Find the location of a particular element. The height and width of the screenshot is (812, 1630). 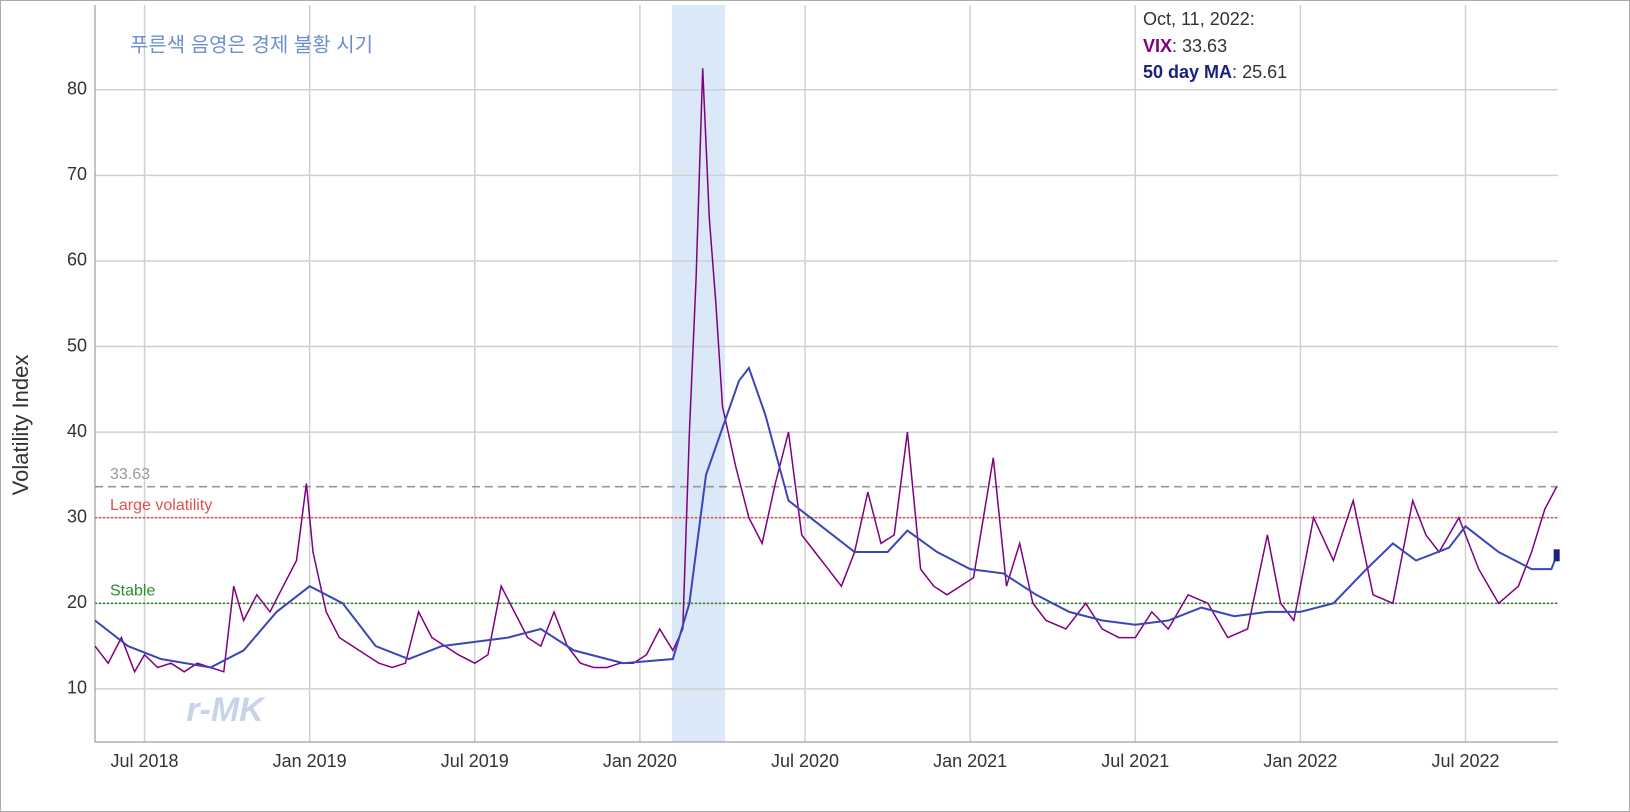

annotation-part: 33.63 is located at coordinates (1204, 46).